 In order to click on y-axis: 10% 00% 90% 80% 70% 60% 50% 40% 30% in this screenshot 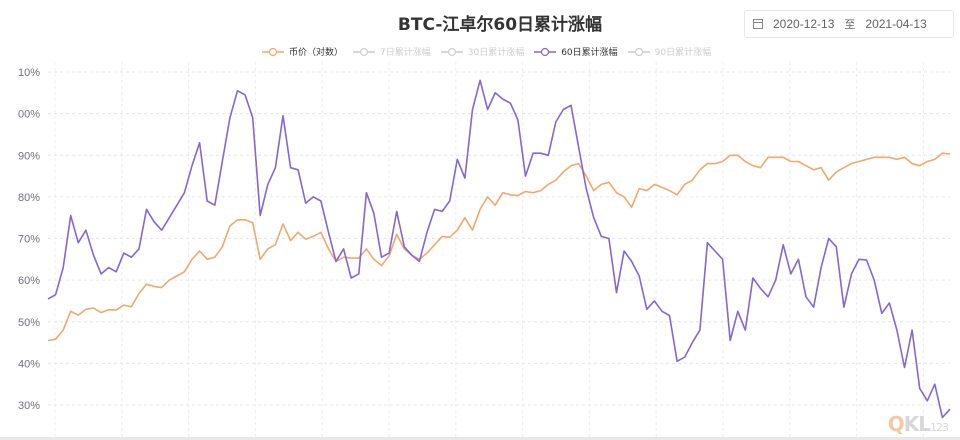, I will do `click(29, 239)`.